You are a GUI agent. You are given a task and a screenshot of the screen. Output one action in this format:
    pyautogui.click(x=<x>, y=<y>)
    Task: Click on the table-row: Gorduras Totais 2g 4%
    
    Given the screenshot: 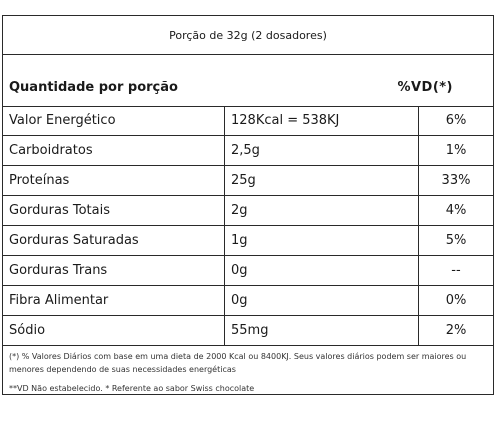 What is the action you would take?
    pyautogui.click(x=248, y=211)
    